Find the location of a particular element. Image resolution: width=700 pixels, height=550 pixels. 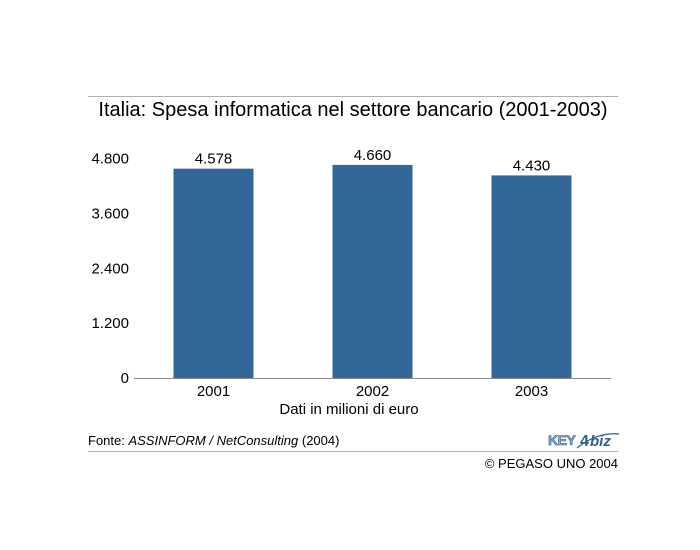

copyright: © PEGASO UNO 2004 is located at coordinates (551, 463).